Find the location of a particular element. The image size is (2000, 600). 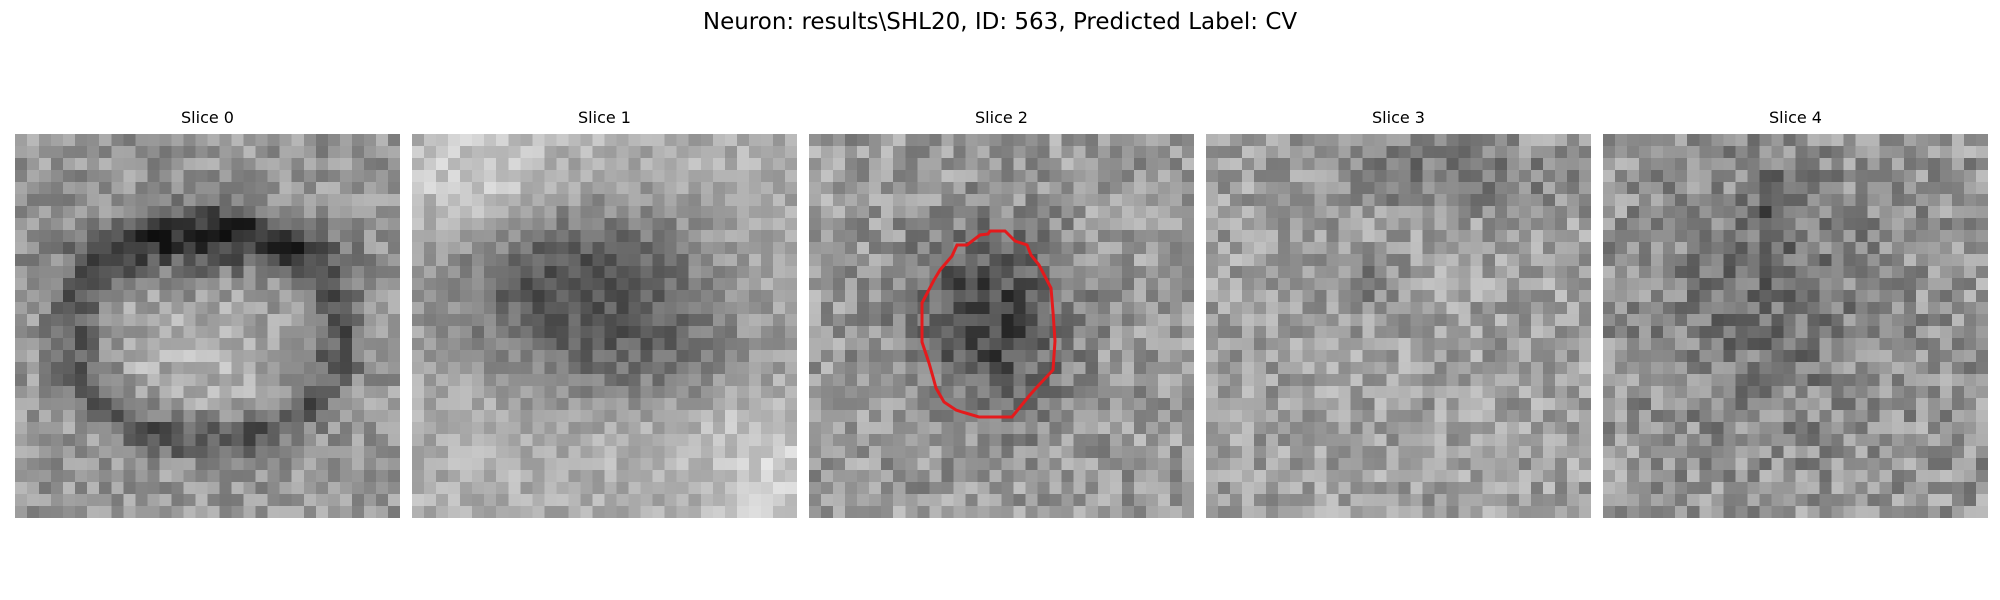

slice-title: Slice 3 is located at coordinates (1398, 117).